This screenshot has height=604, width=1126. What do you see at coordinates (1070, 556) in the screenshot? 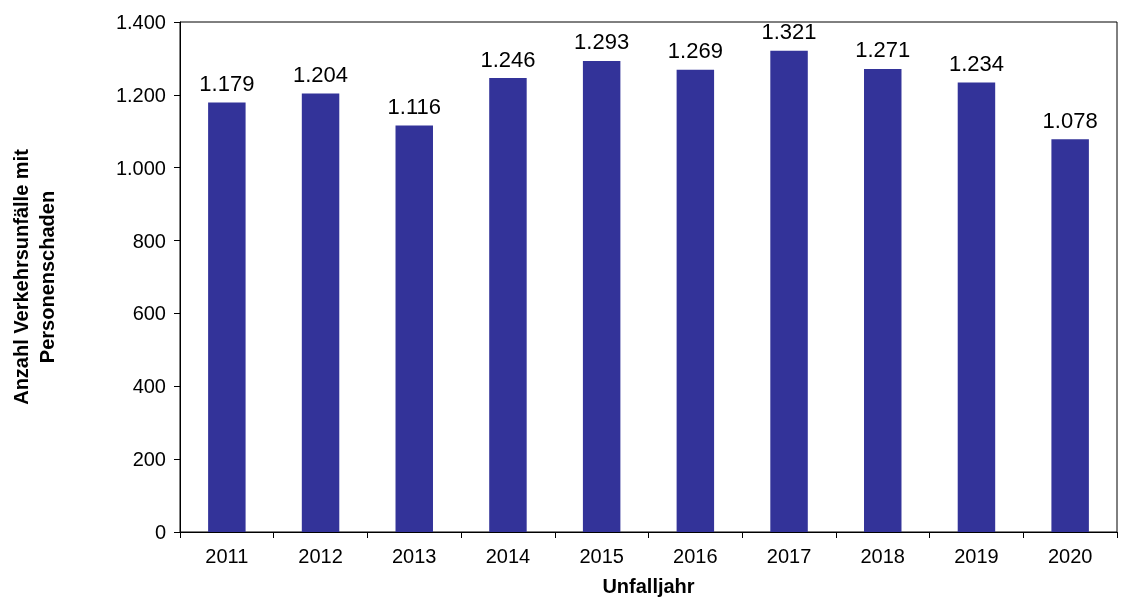
I see `x-tick-label: 2020` at bounding box center [1070, 556].